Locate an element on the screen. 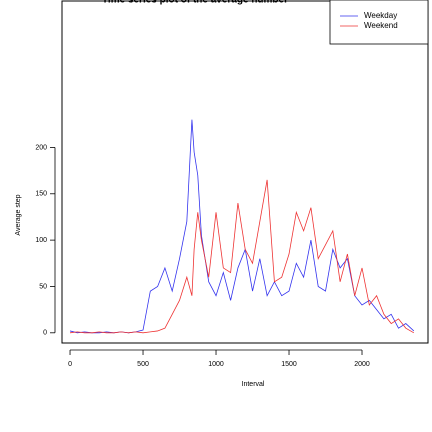 The width and height of the screenshot is (432, 432). x-axis-label: Interval is located at coordinates (253, 384).